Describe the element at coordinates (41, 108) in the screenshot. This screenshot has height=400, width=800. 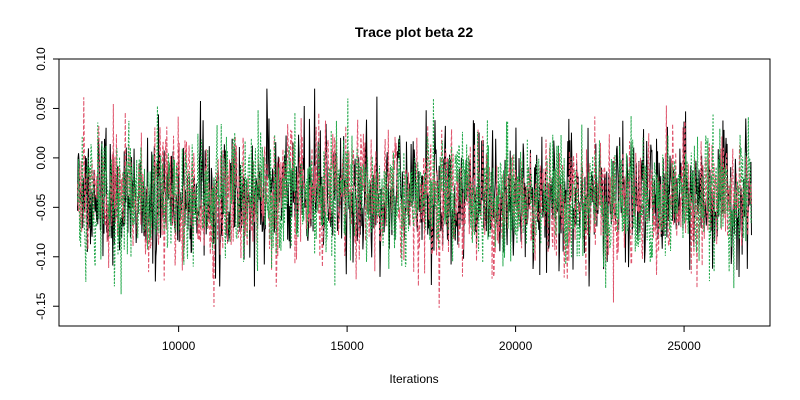
I see `y-tick-label: 0.05` at that location.